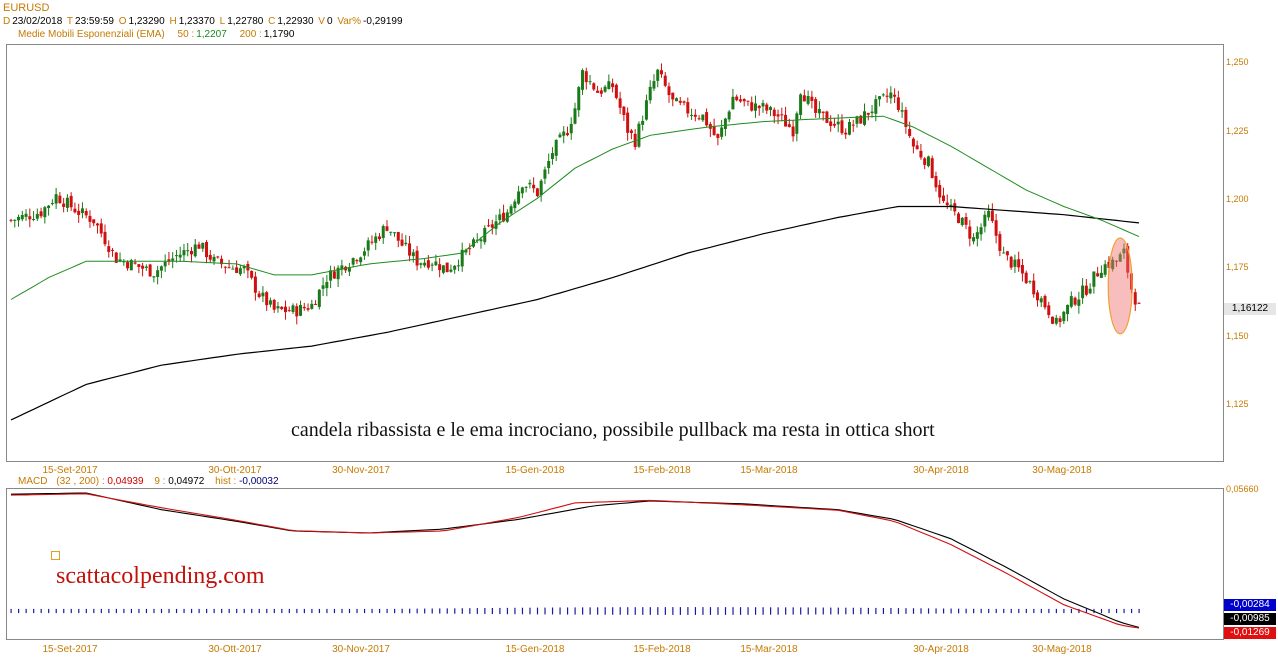 This screenshot has width=1278, height=668. Describe the element at coordinates (535, 649) in the screenshot. I see `x-tick-label: 15-Gen-2018` at that location.